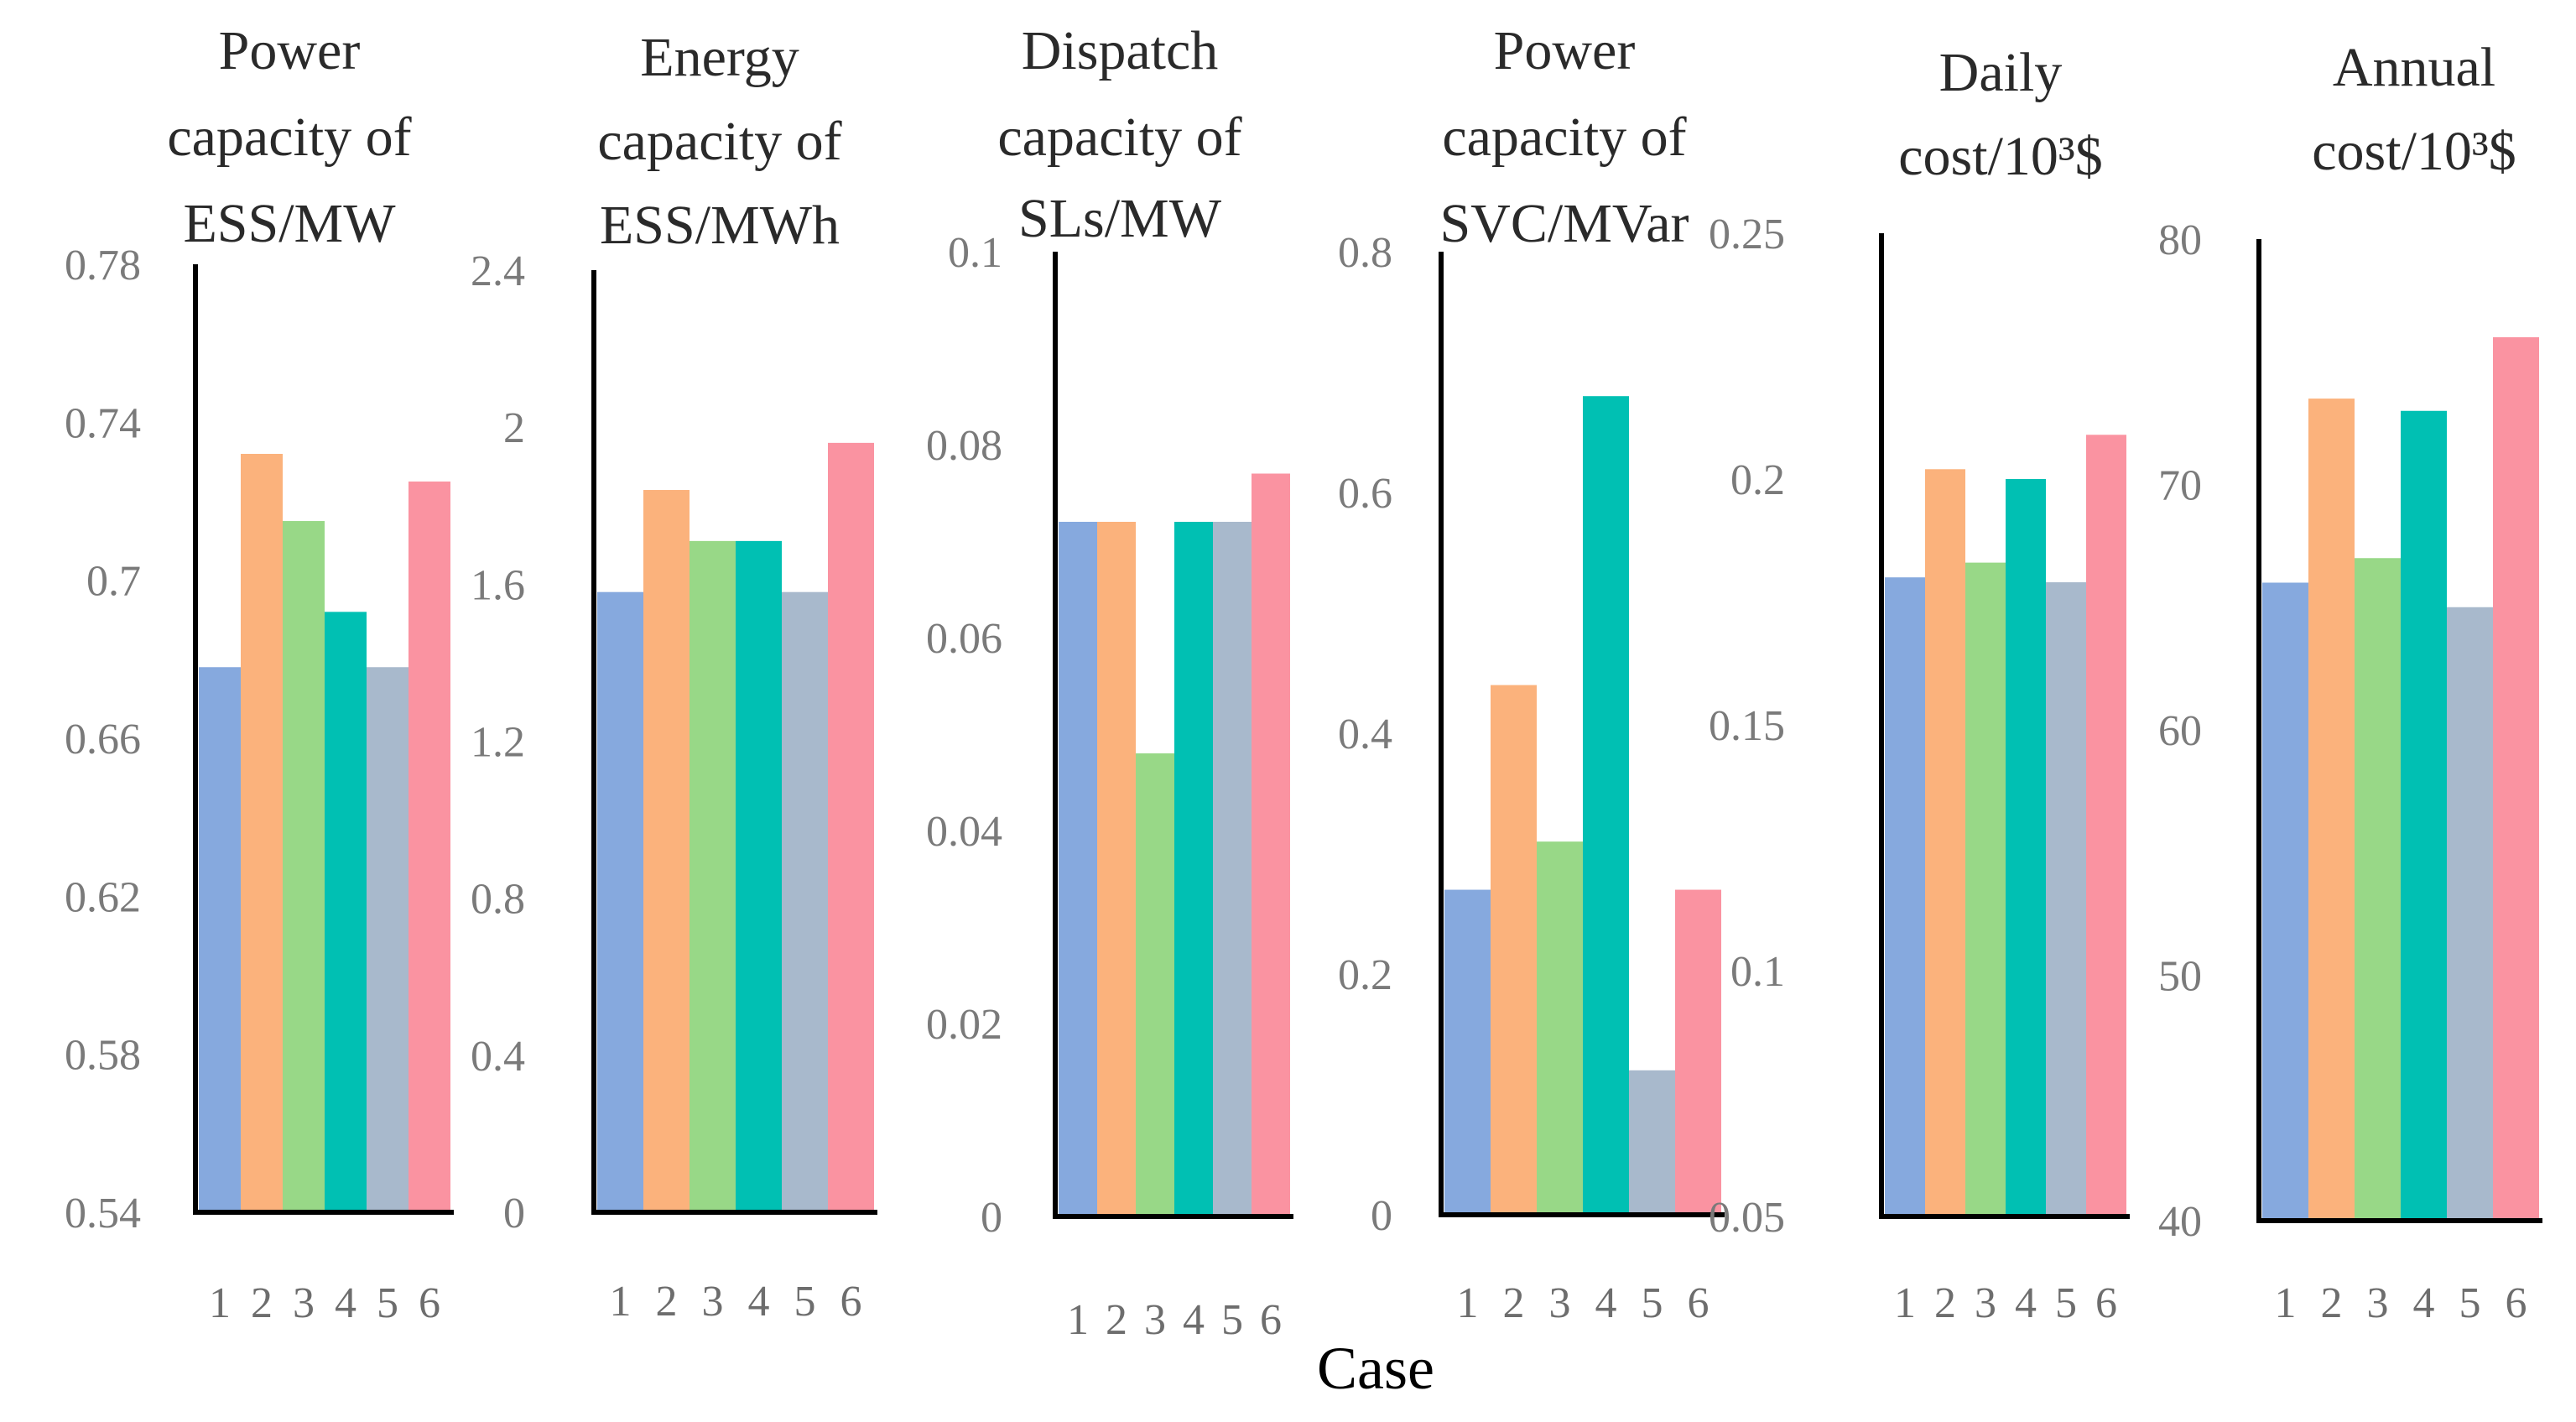 The height and width of the screenshot is (1422, 2576). Describe the element at coordinates (103, 1213) in the screenshot. I see `y-tick-label: 0.54` at that location.